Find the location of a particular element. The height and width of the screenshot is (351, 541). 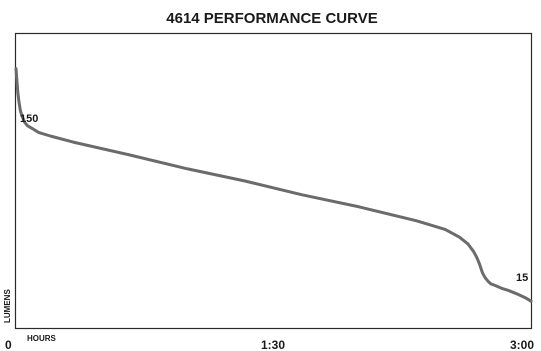

y-axis-label: LUMENS is located at coordinates (7, 306).